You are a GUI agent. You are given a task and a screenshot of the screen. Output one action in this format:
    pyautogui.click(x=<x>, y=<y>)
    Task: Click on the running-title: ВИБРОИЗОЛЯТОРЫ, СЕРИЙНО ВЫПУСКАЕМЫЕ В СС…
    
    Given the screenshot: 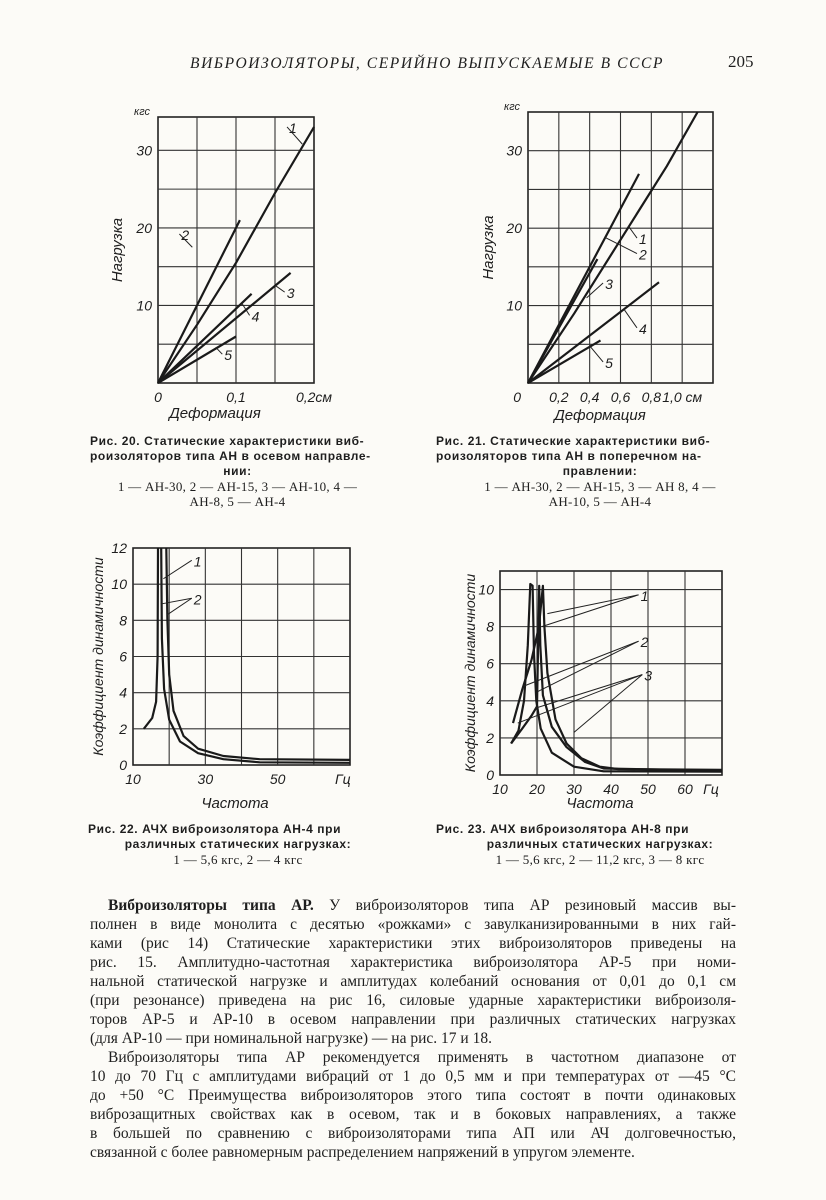 What is the action you would take?
    pyautogui.click(x=427, y=63)
    